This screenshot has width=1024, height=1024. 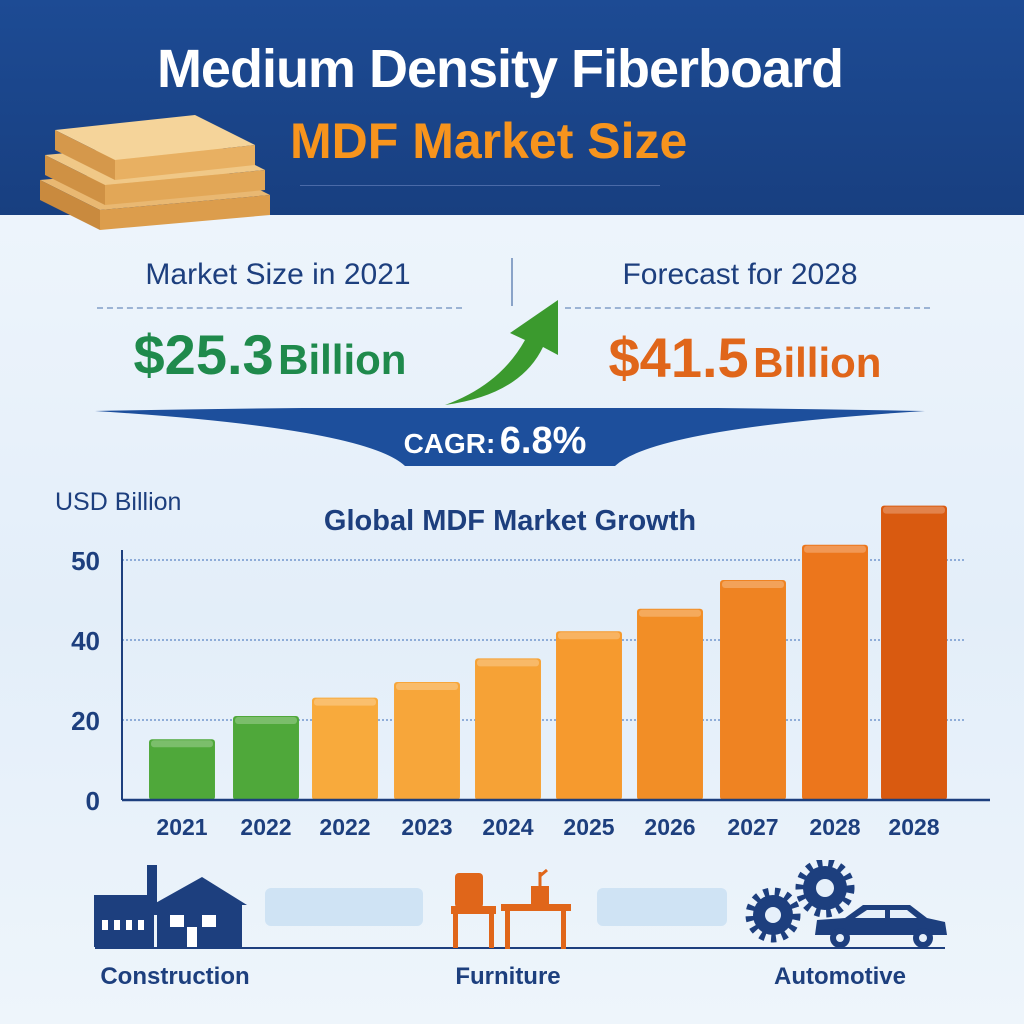 I want to click on footer-furniture-label: Furniture, so click(x=508, y=976).